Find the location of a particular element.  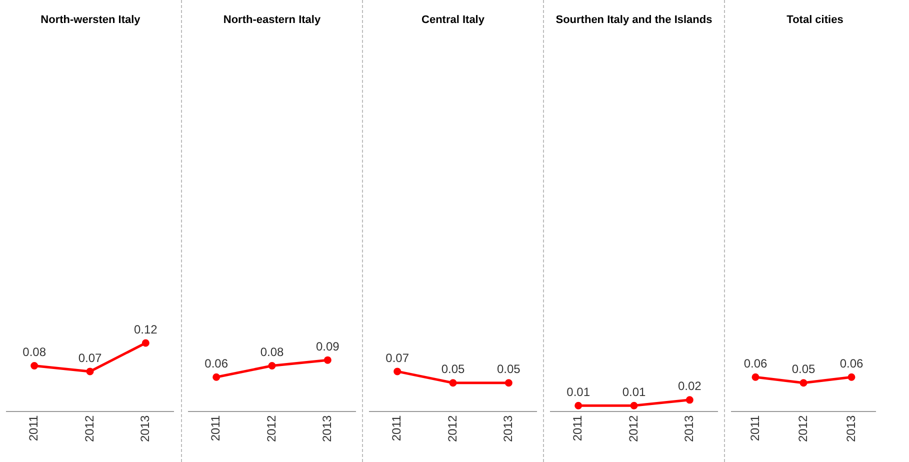

data-label: 0.09 is located at coordinates (328, 346).